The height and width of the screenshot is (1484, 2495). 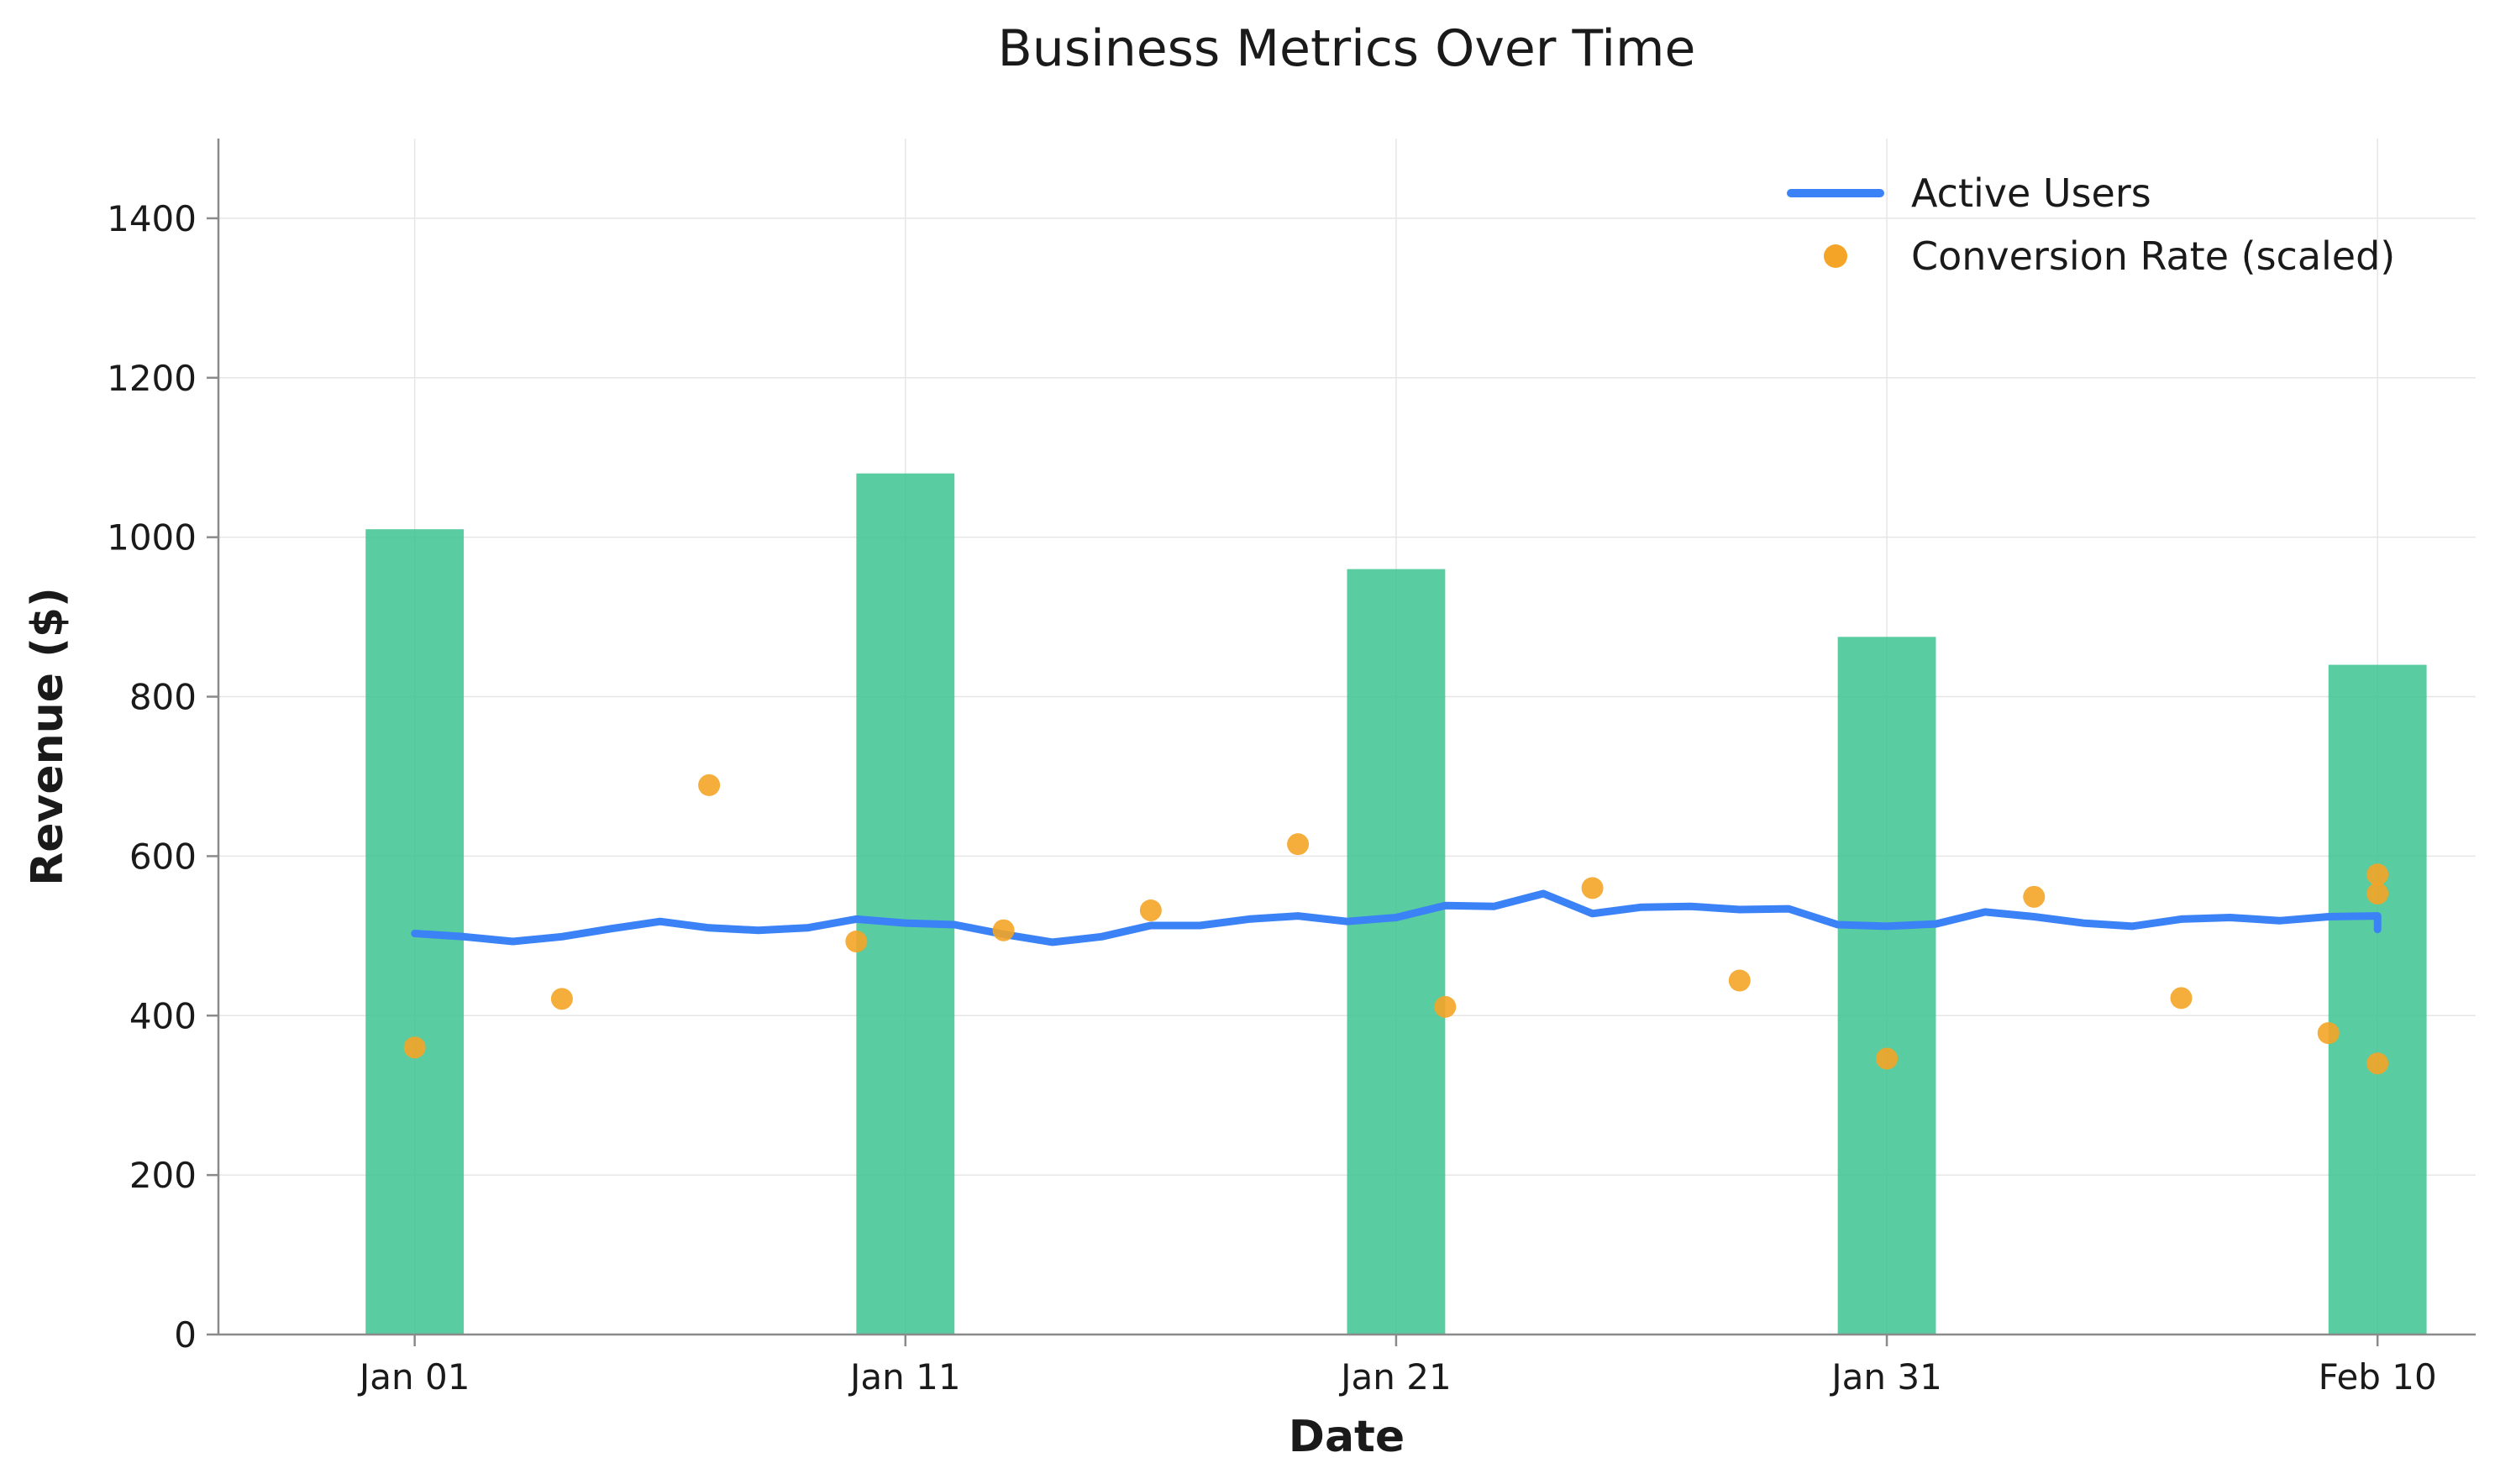 What do you see at coordinates (1347, 1437) in the screenshot?
I see `x-axis-label: Date` at bounding box center [1347, 1437].